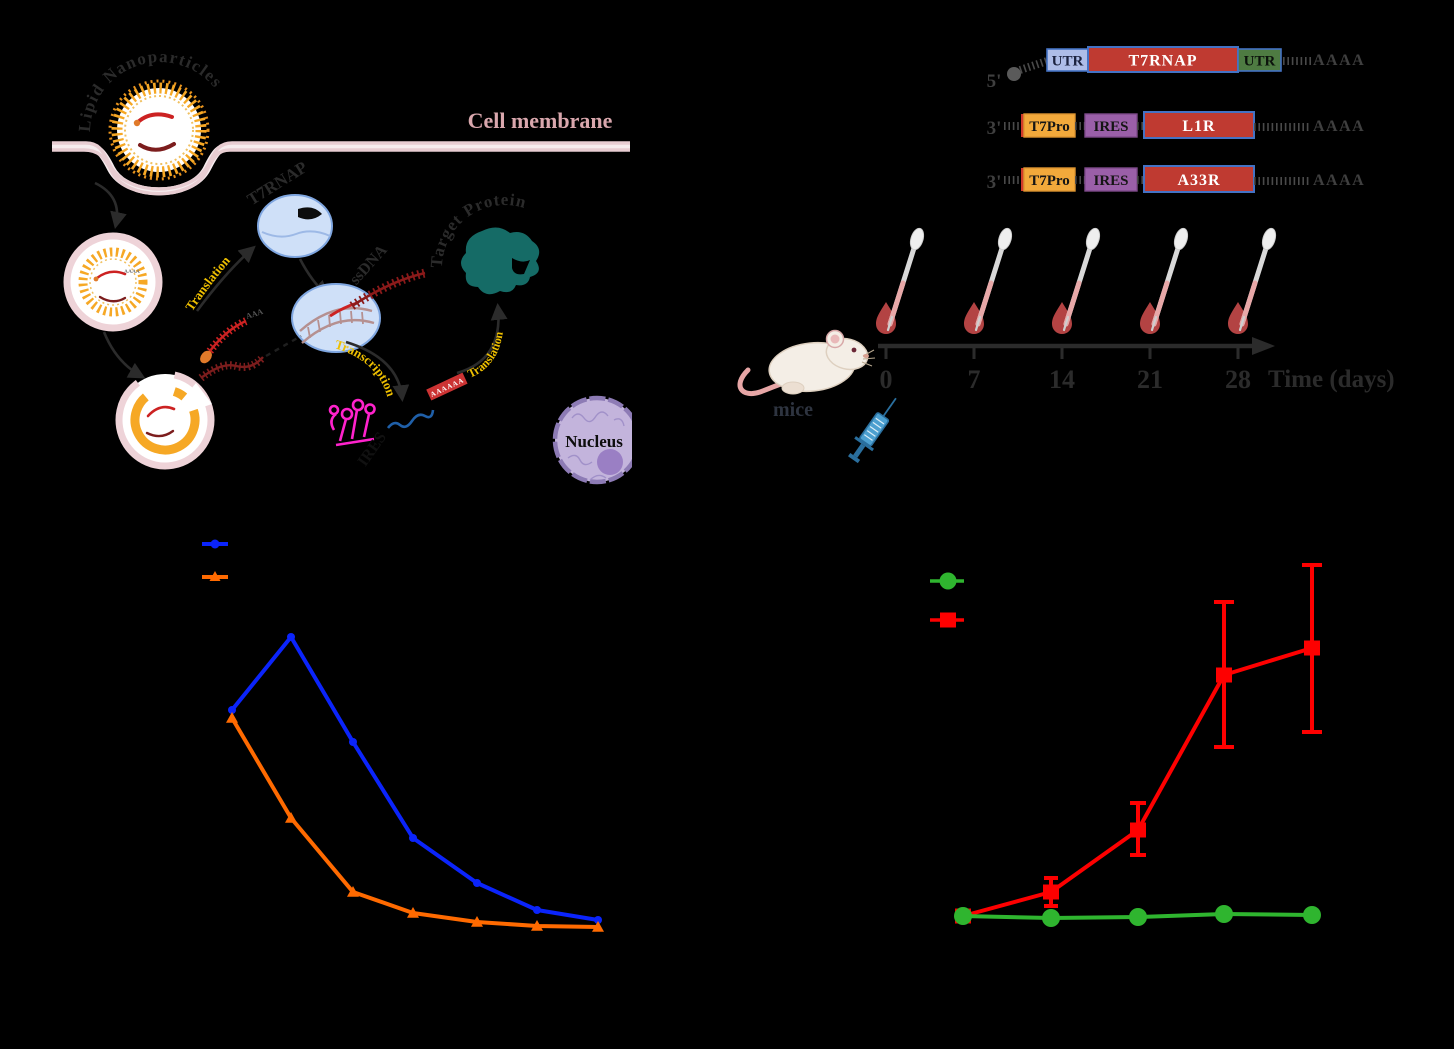 The image size is (1454, 1049). What do you see at coordinates (485, 355) in the screenshot?
I see `translation-right-label: Translation` at bounding box center [485, 355].